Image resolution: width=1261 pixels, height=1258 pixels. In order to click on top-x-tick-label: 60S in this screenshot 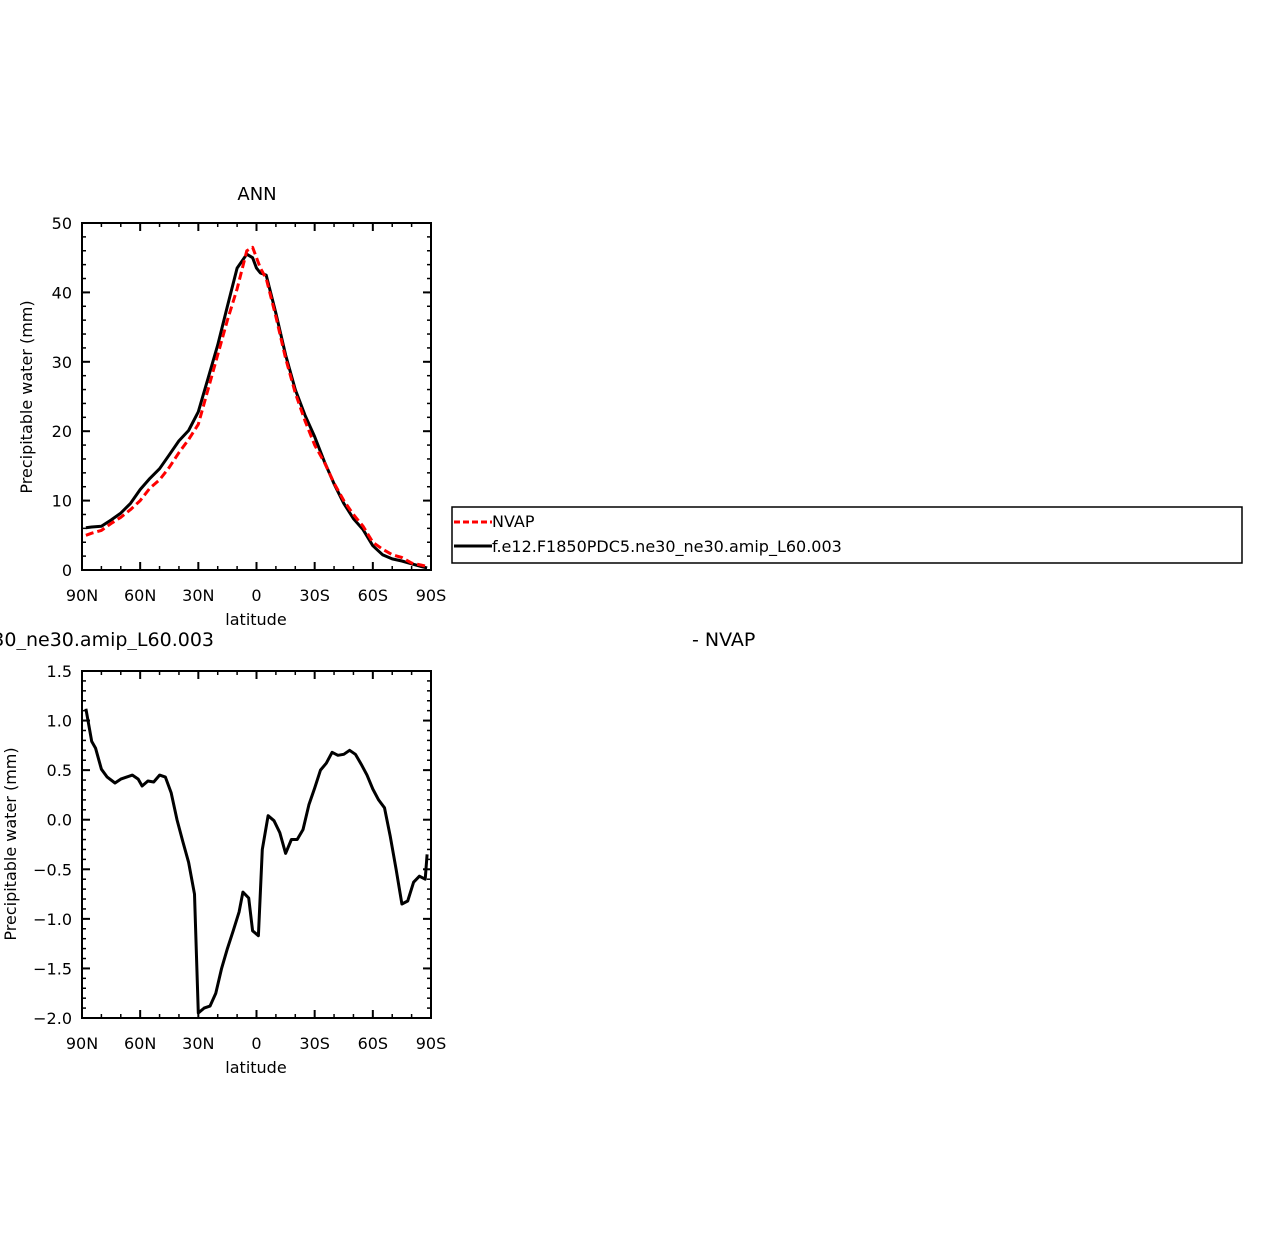, I will do `click(373, 595)`.